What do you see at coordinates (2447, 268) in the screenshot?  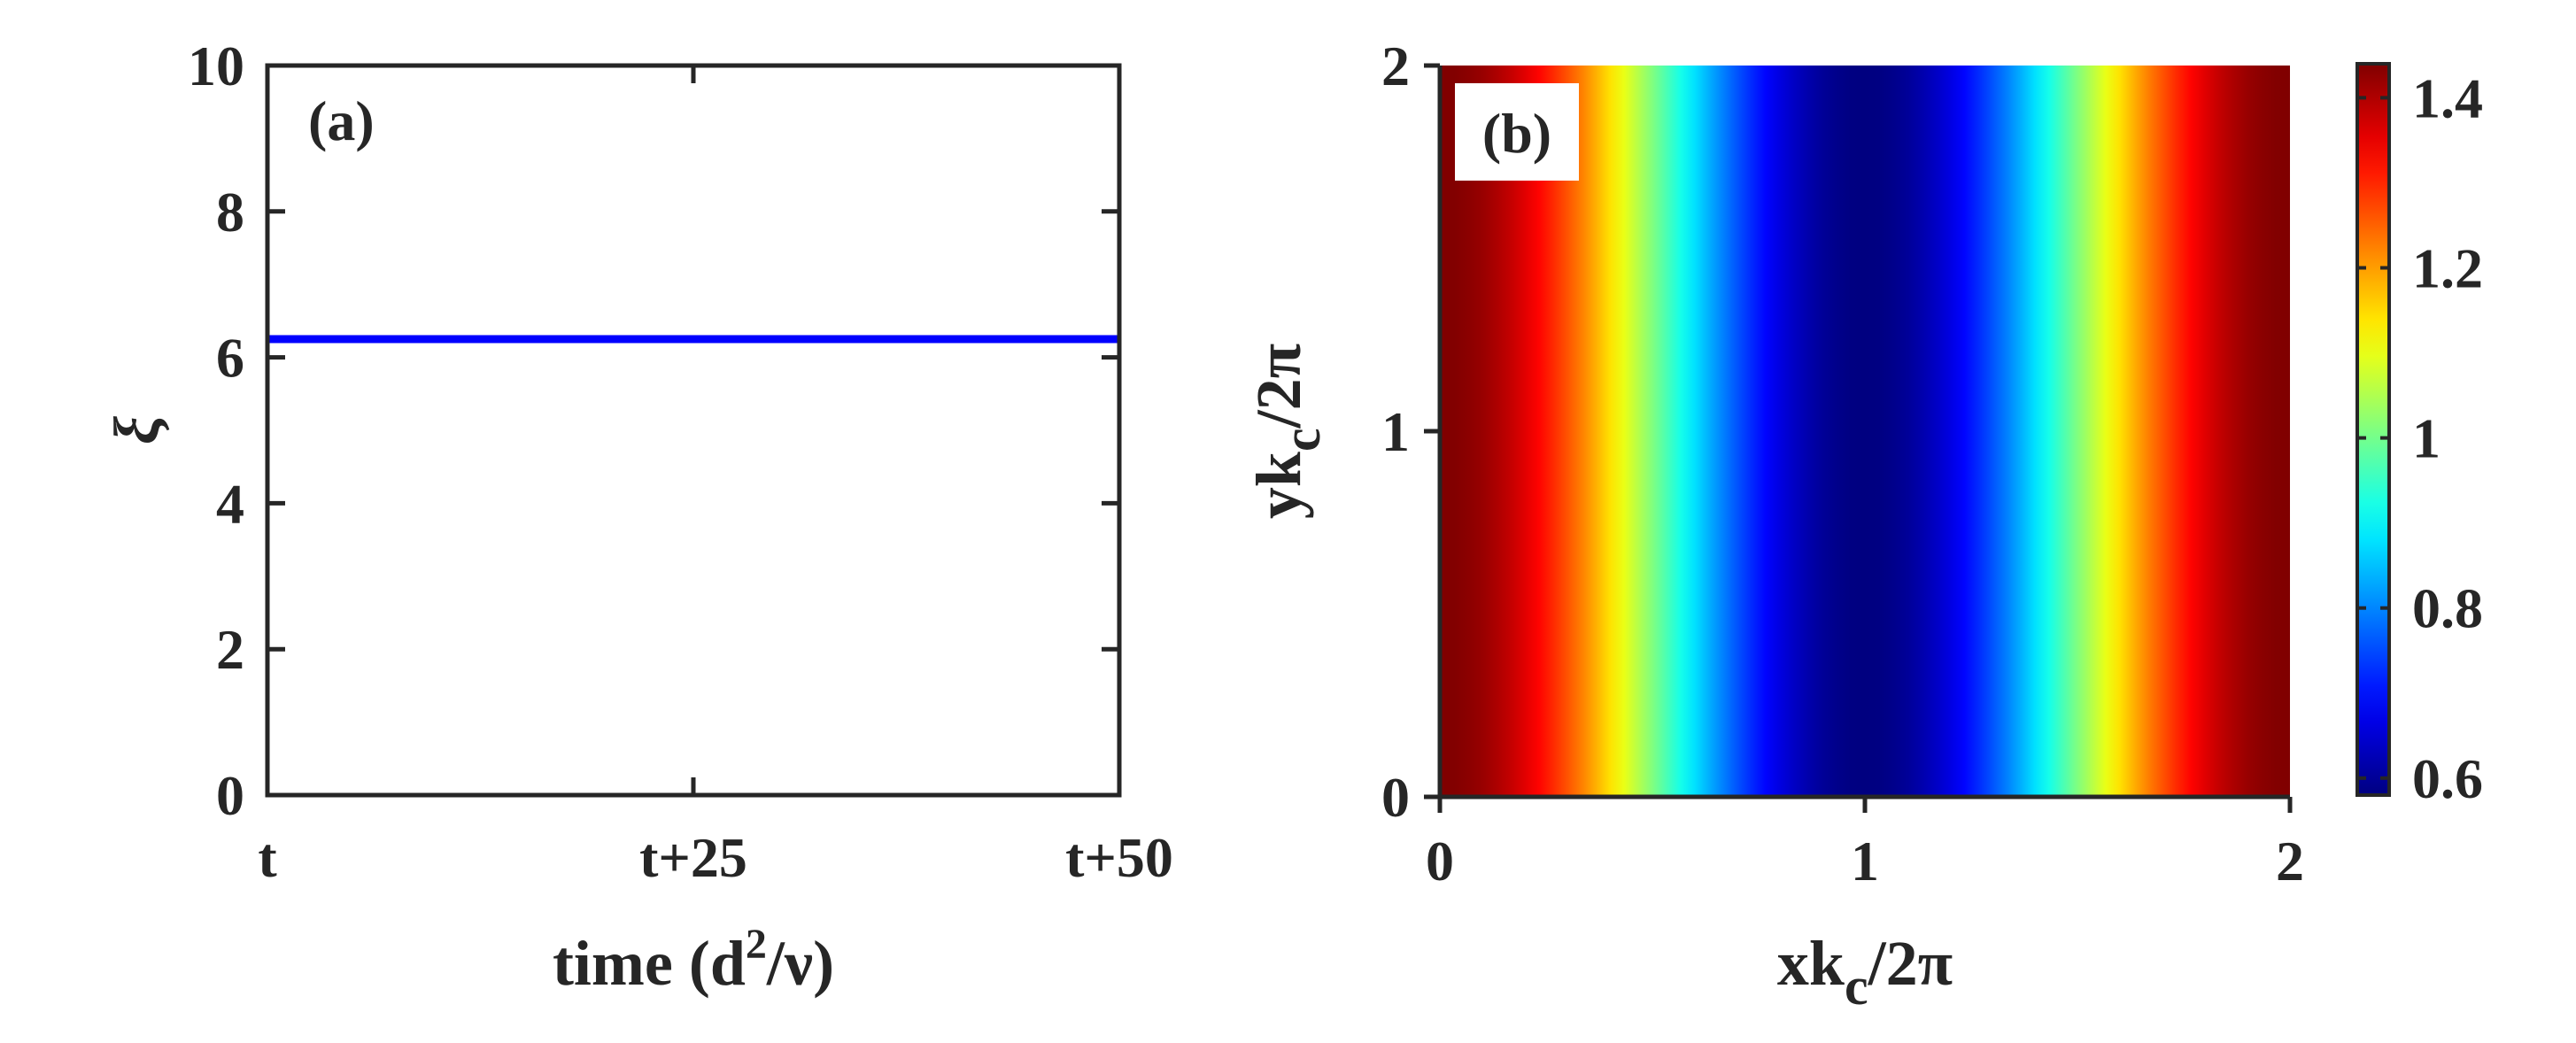 I see `colorbar-tick-label: 1.2` at bounding box center [2447, 268].